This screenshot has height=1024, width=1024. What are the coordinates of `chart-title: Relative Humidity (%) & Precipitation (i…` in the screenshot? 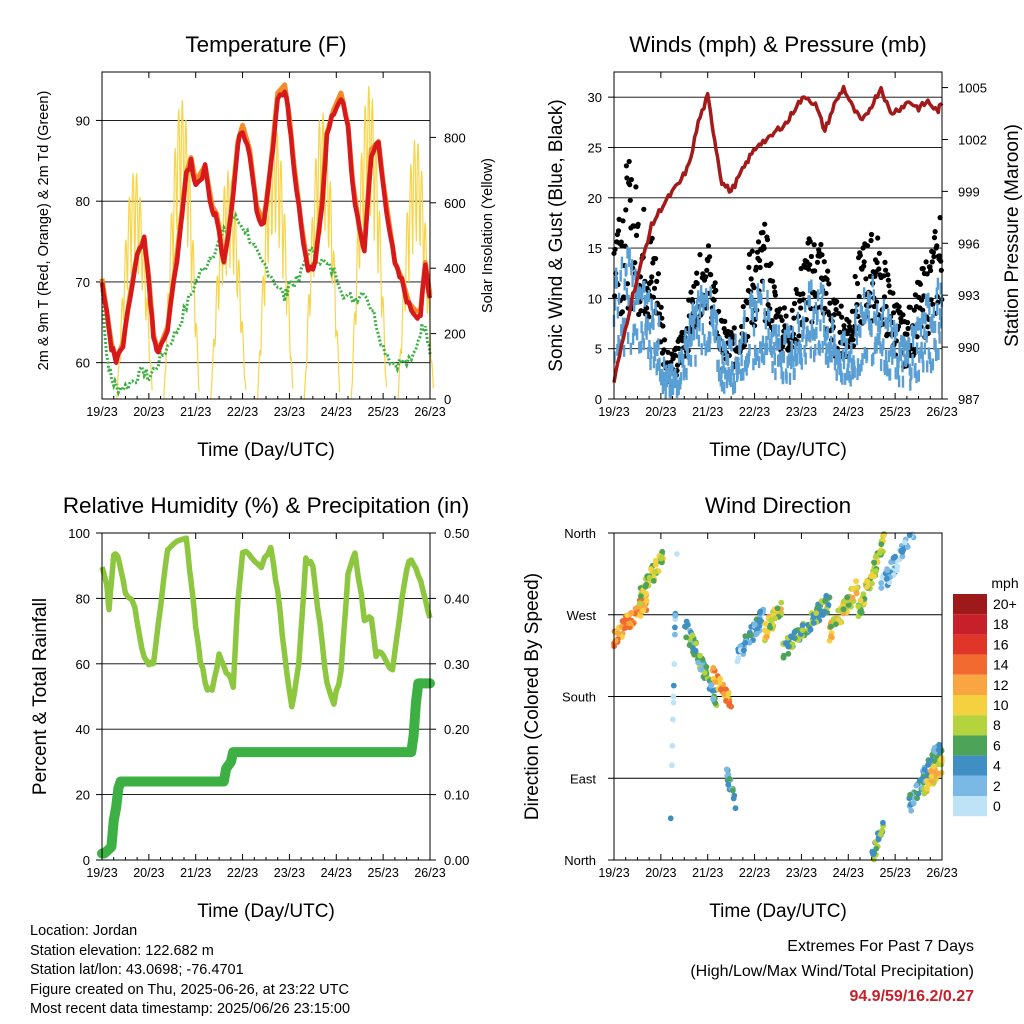 It's located at (266, 505).